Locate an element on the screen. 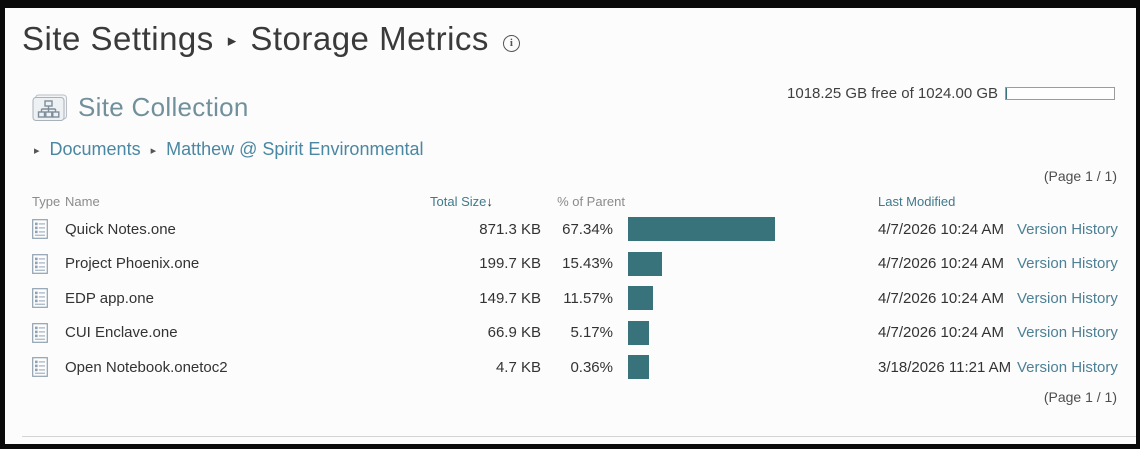  file-percent-of-parent: 5.17% is located at coordinates (591, 333).